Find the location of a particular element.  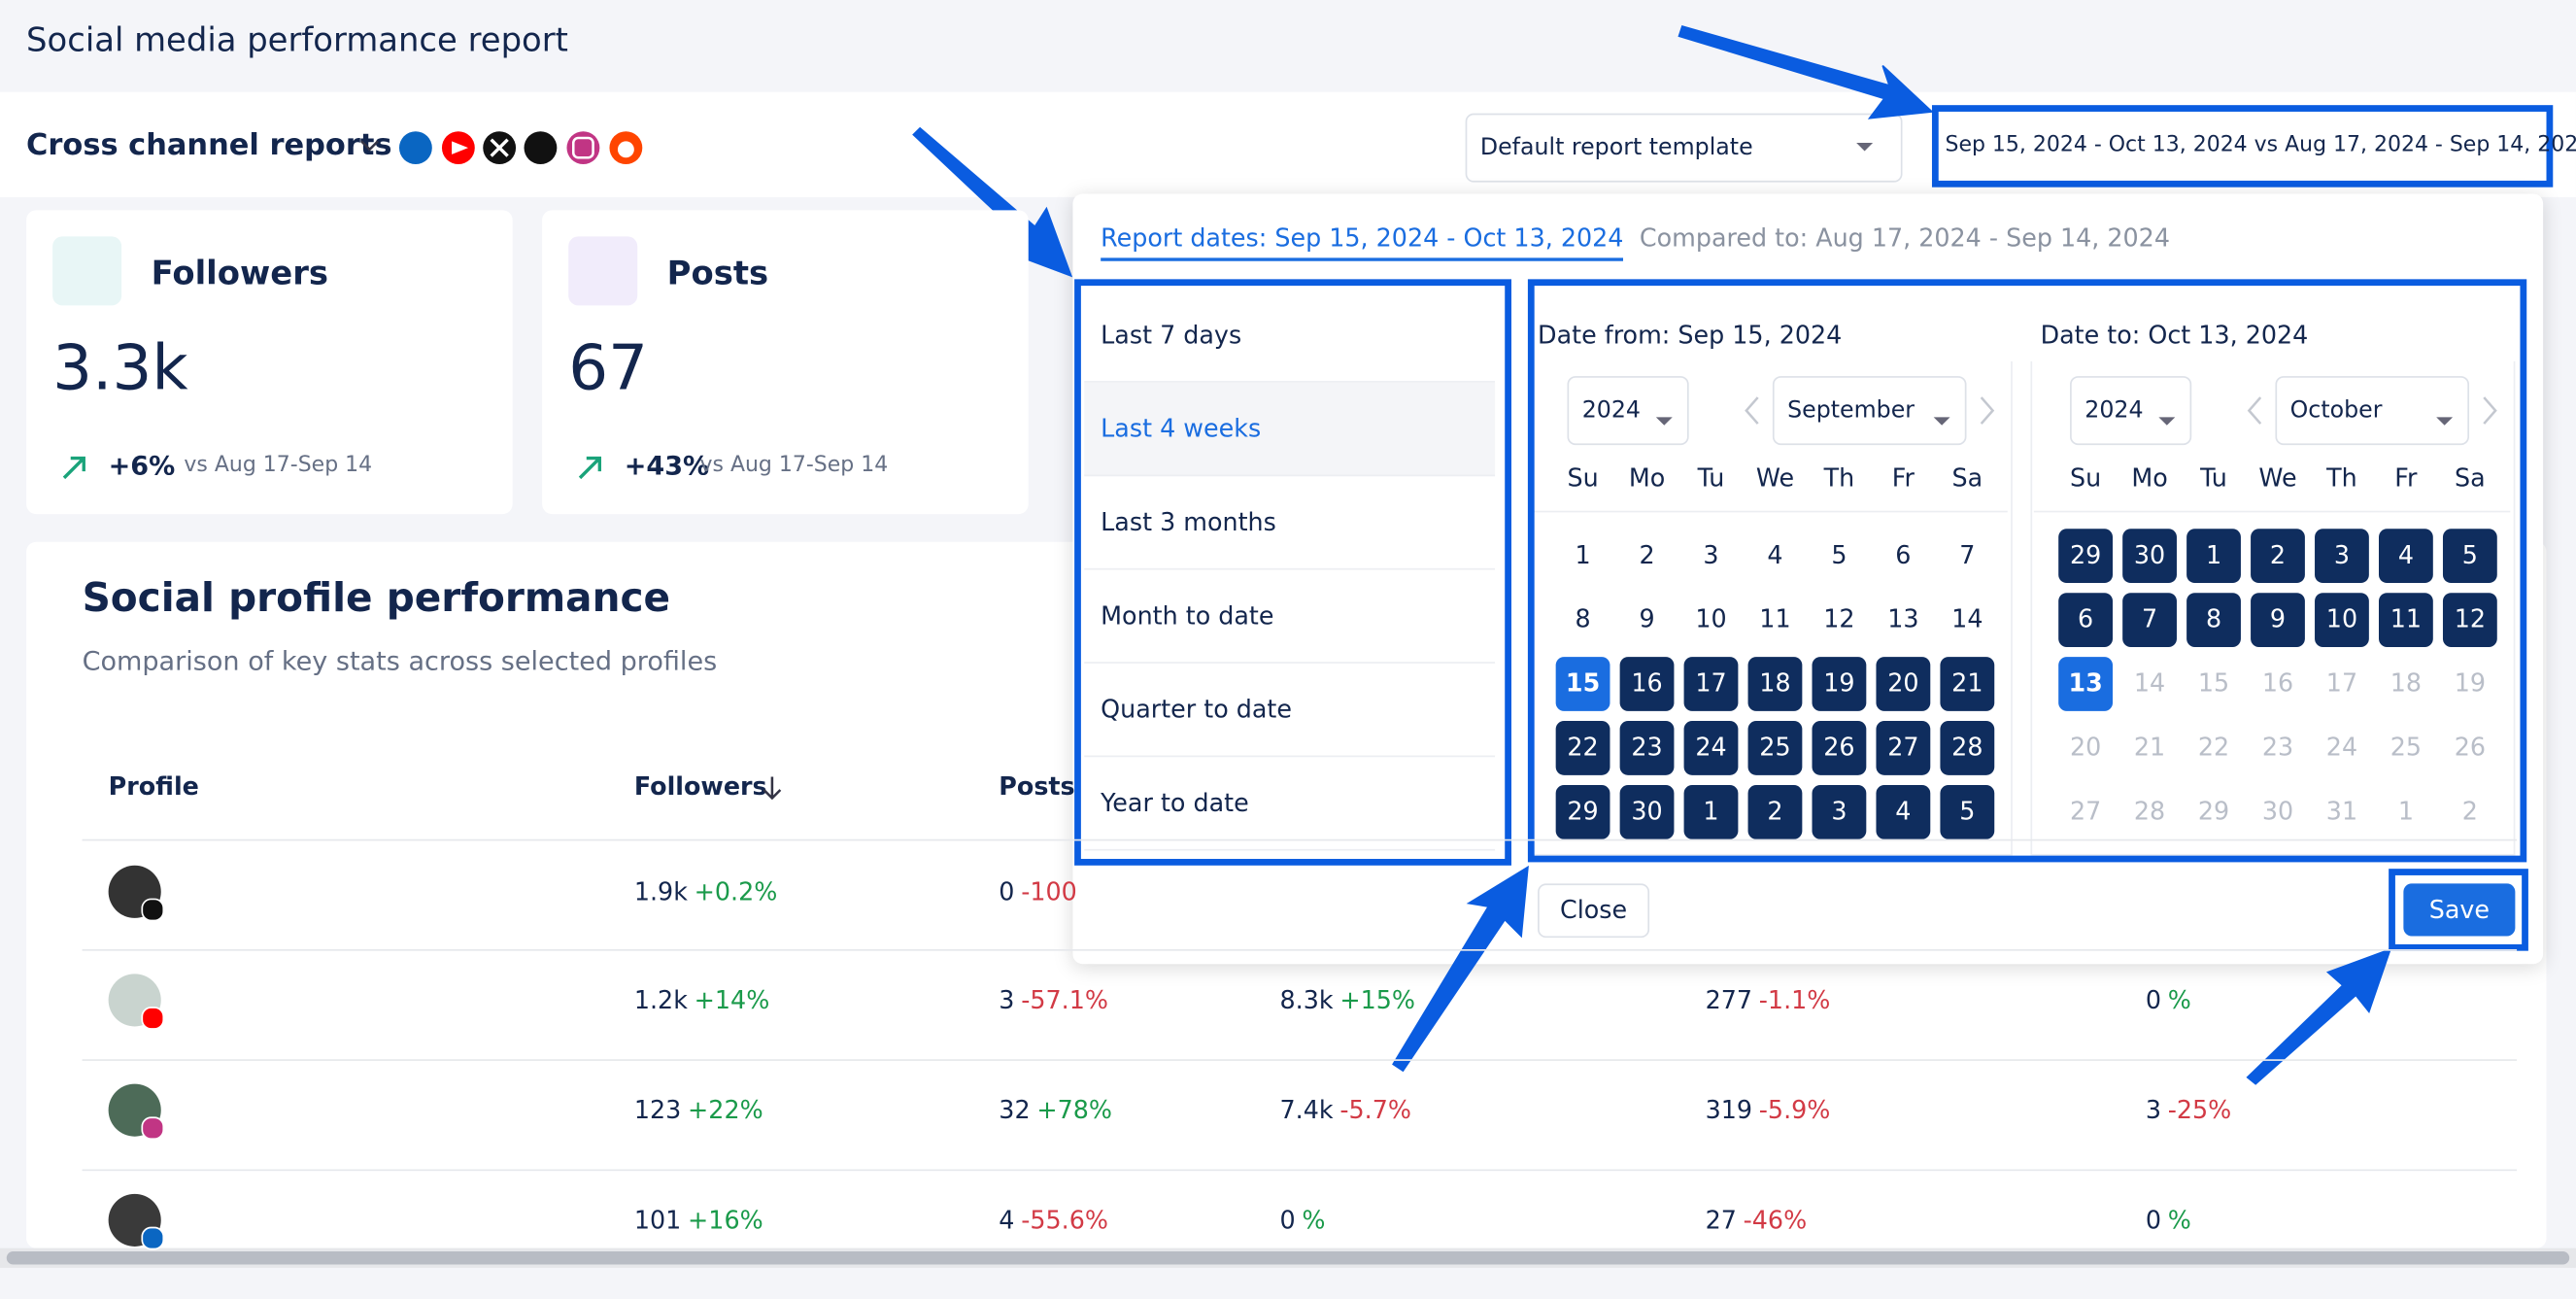

preset-option: Year to date is located at coordinates (1290, 804).